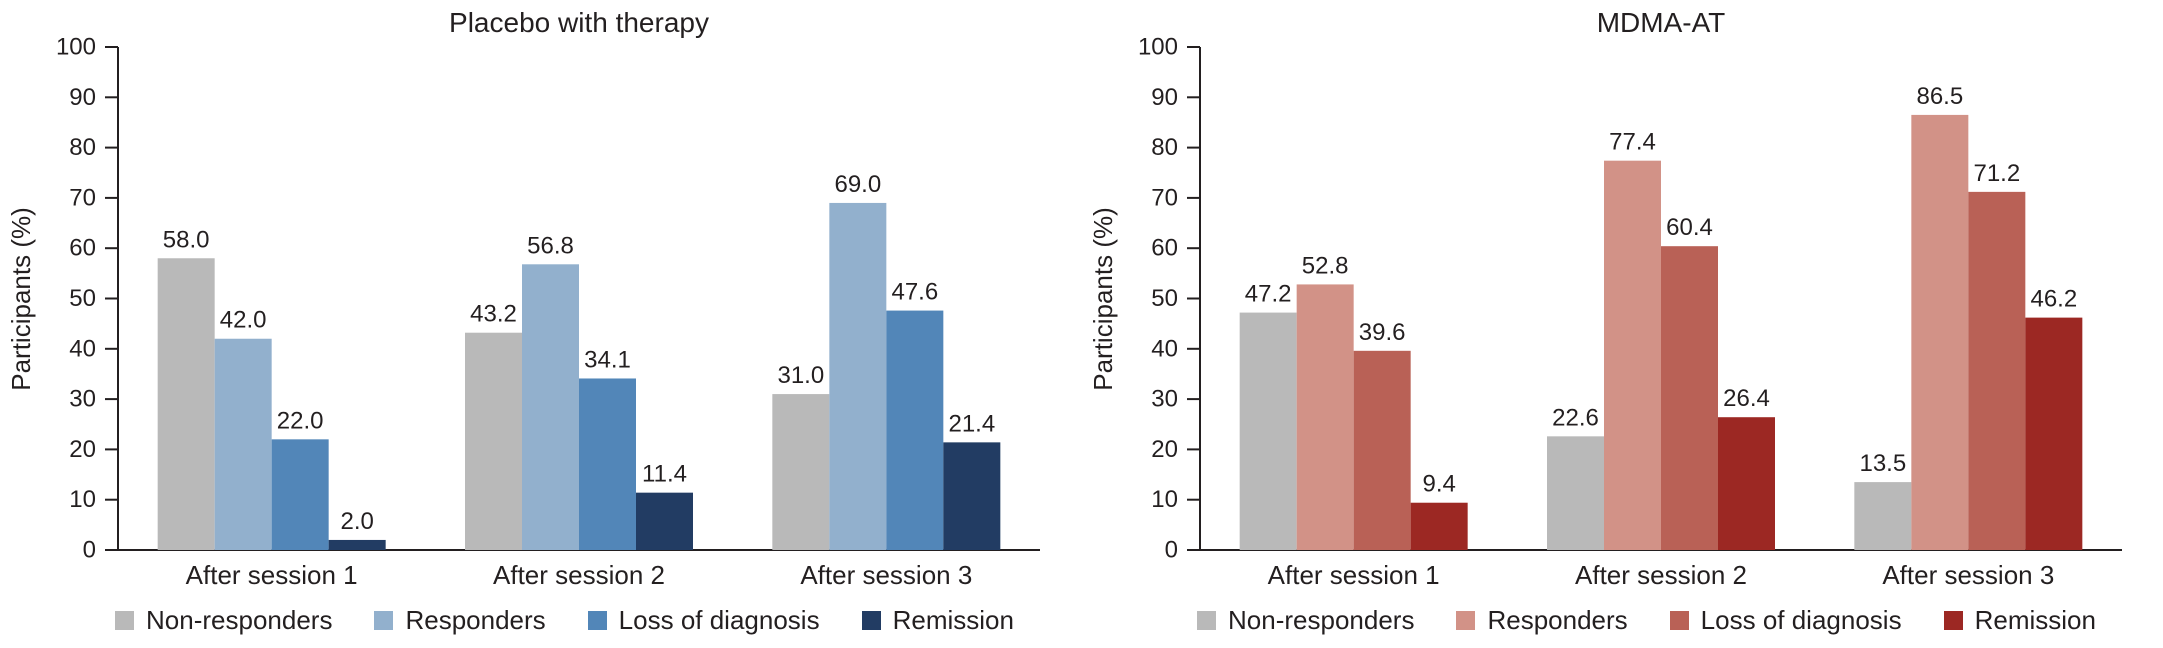  What do you see at coordinates (800, 375) in the screenshot?
I see `bar-value-label: 31.0` at bounding box center [800, 375].